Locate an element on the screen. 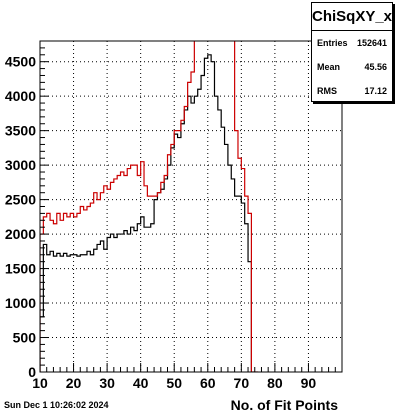 The image size is (400, 414). y-tick-label: 3000 is located at coordinates (20, 165).